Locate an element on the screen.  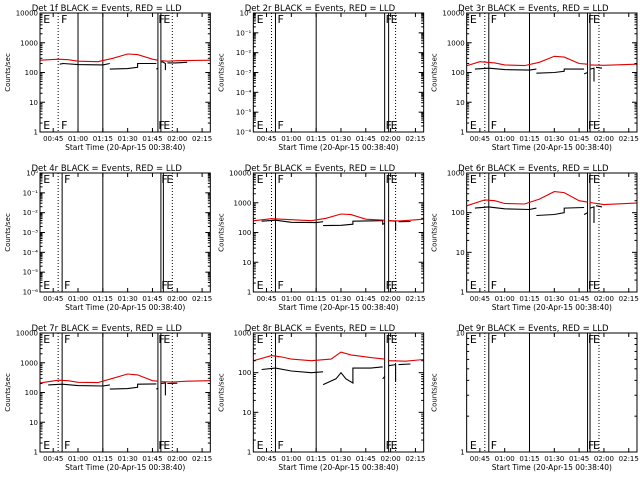
y-tick-label: 10⁻¹ is located at coordinates (31, 193).